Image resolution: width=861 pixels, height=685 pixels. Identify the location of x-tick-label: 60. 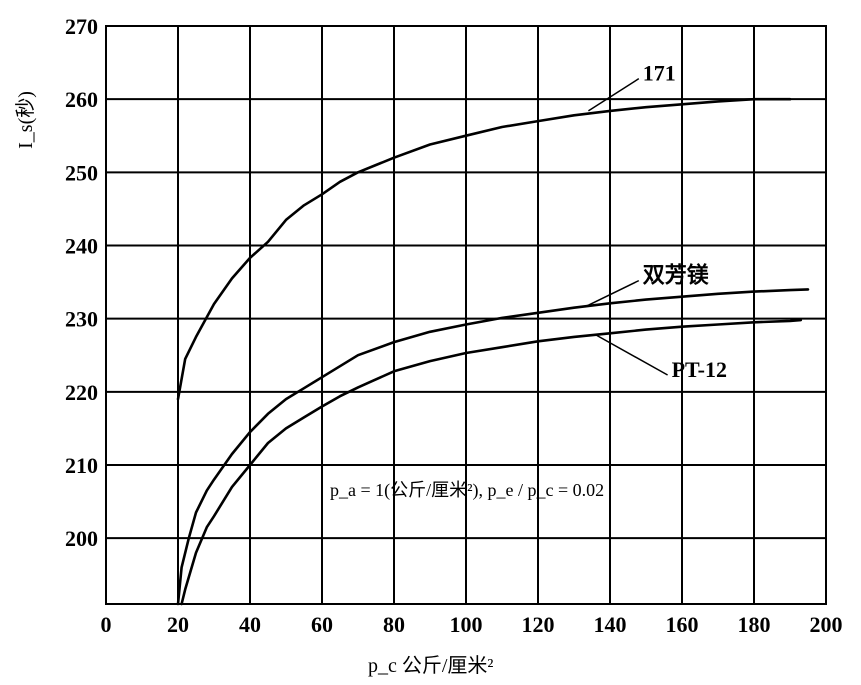
(322, 624).